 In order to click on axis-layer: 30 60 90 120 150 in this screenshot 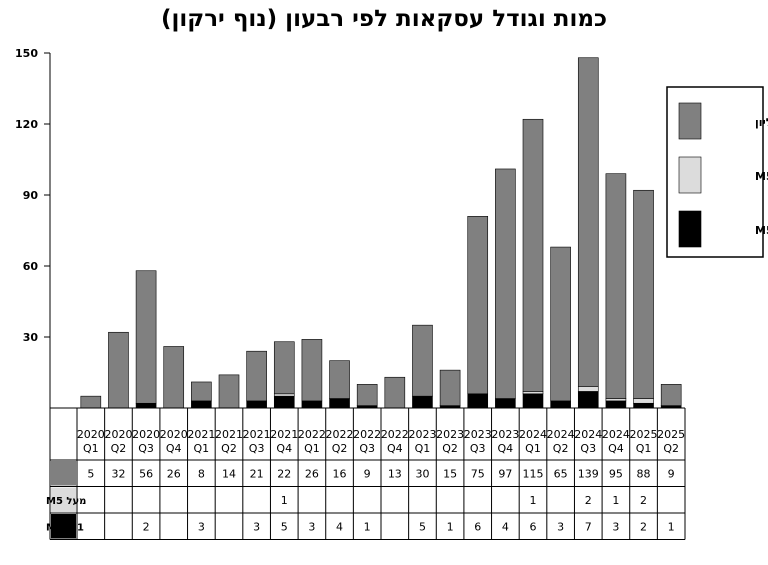, I will do `click(33, 227)`.